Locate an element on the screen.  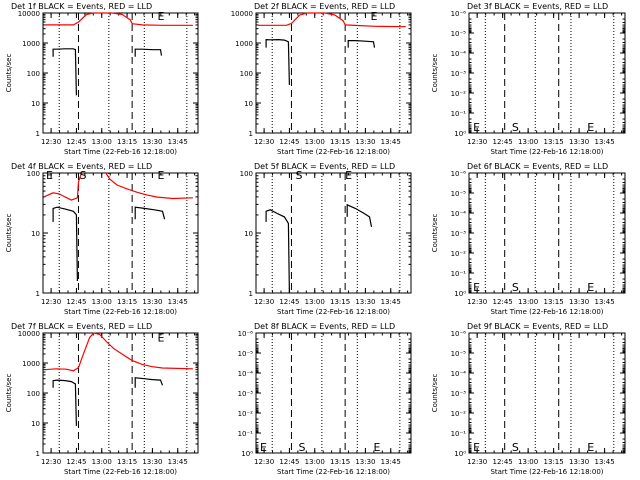
panel-title: Det 1f BLACK = Events, RED = LLD is located at coordinates (81, 6).